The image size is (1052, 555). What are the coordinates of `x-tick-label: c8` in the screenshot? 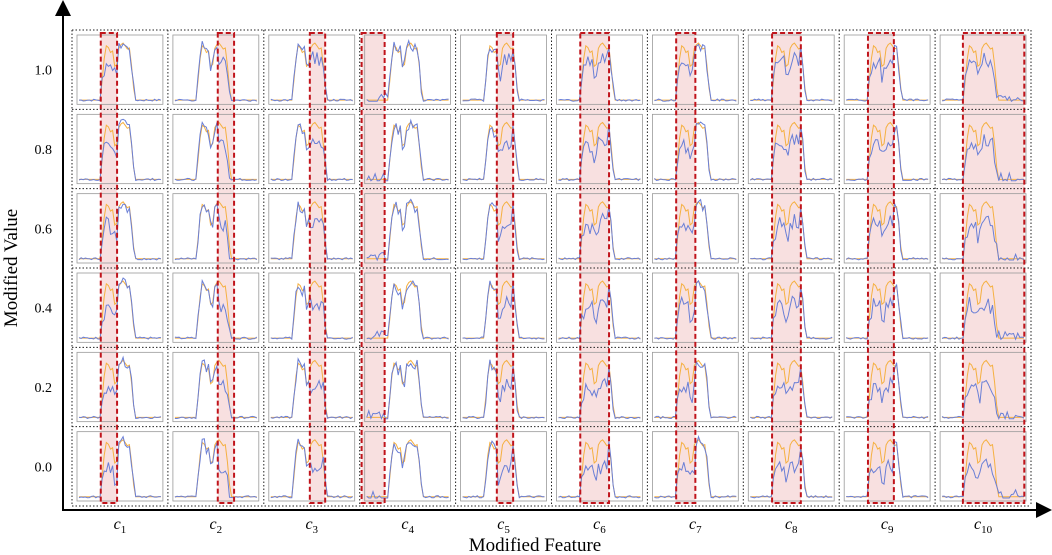 It's located at (791, 526).